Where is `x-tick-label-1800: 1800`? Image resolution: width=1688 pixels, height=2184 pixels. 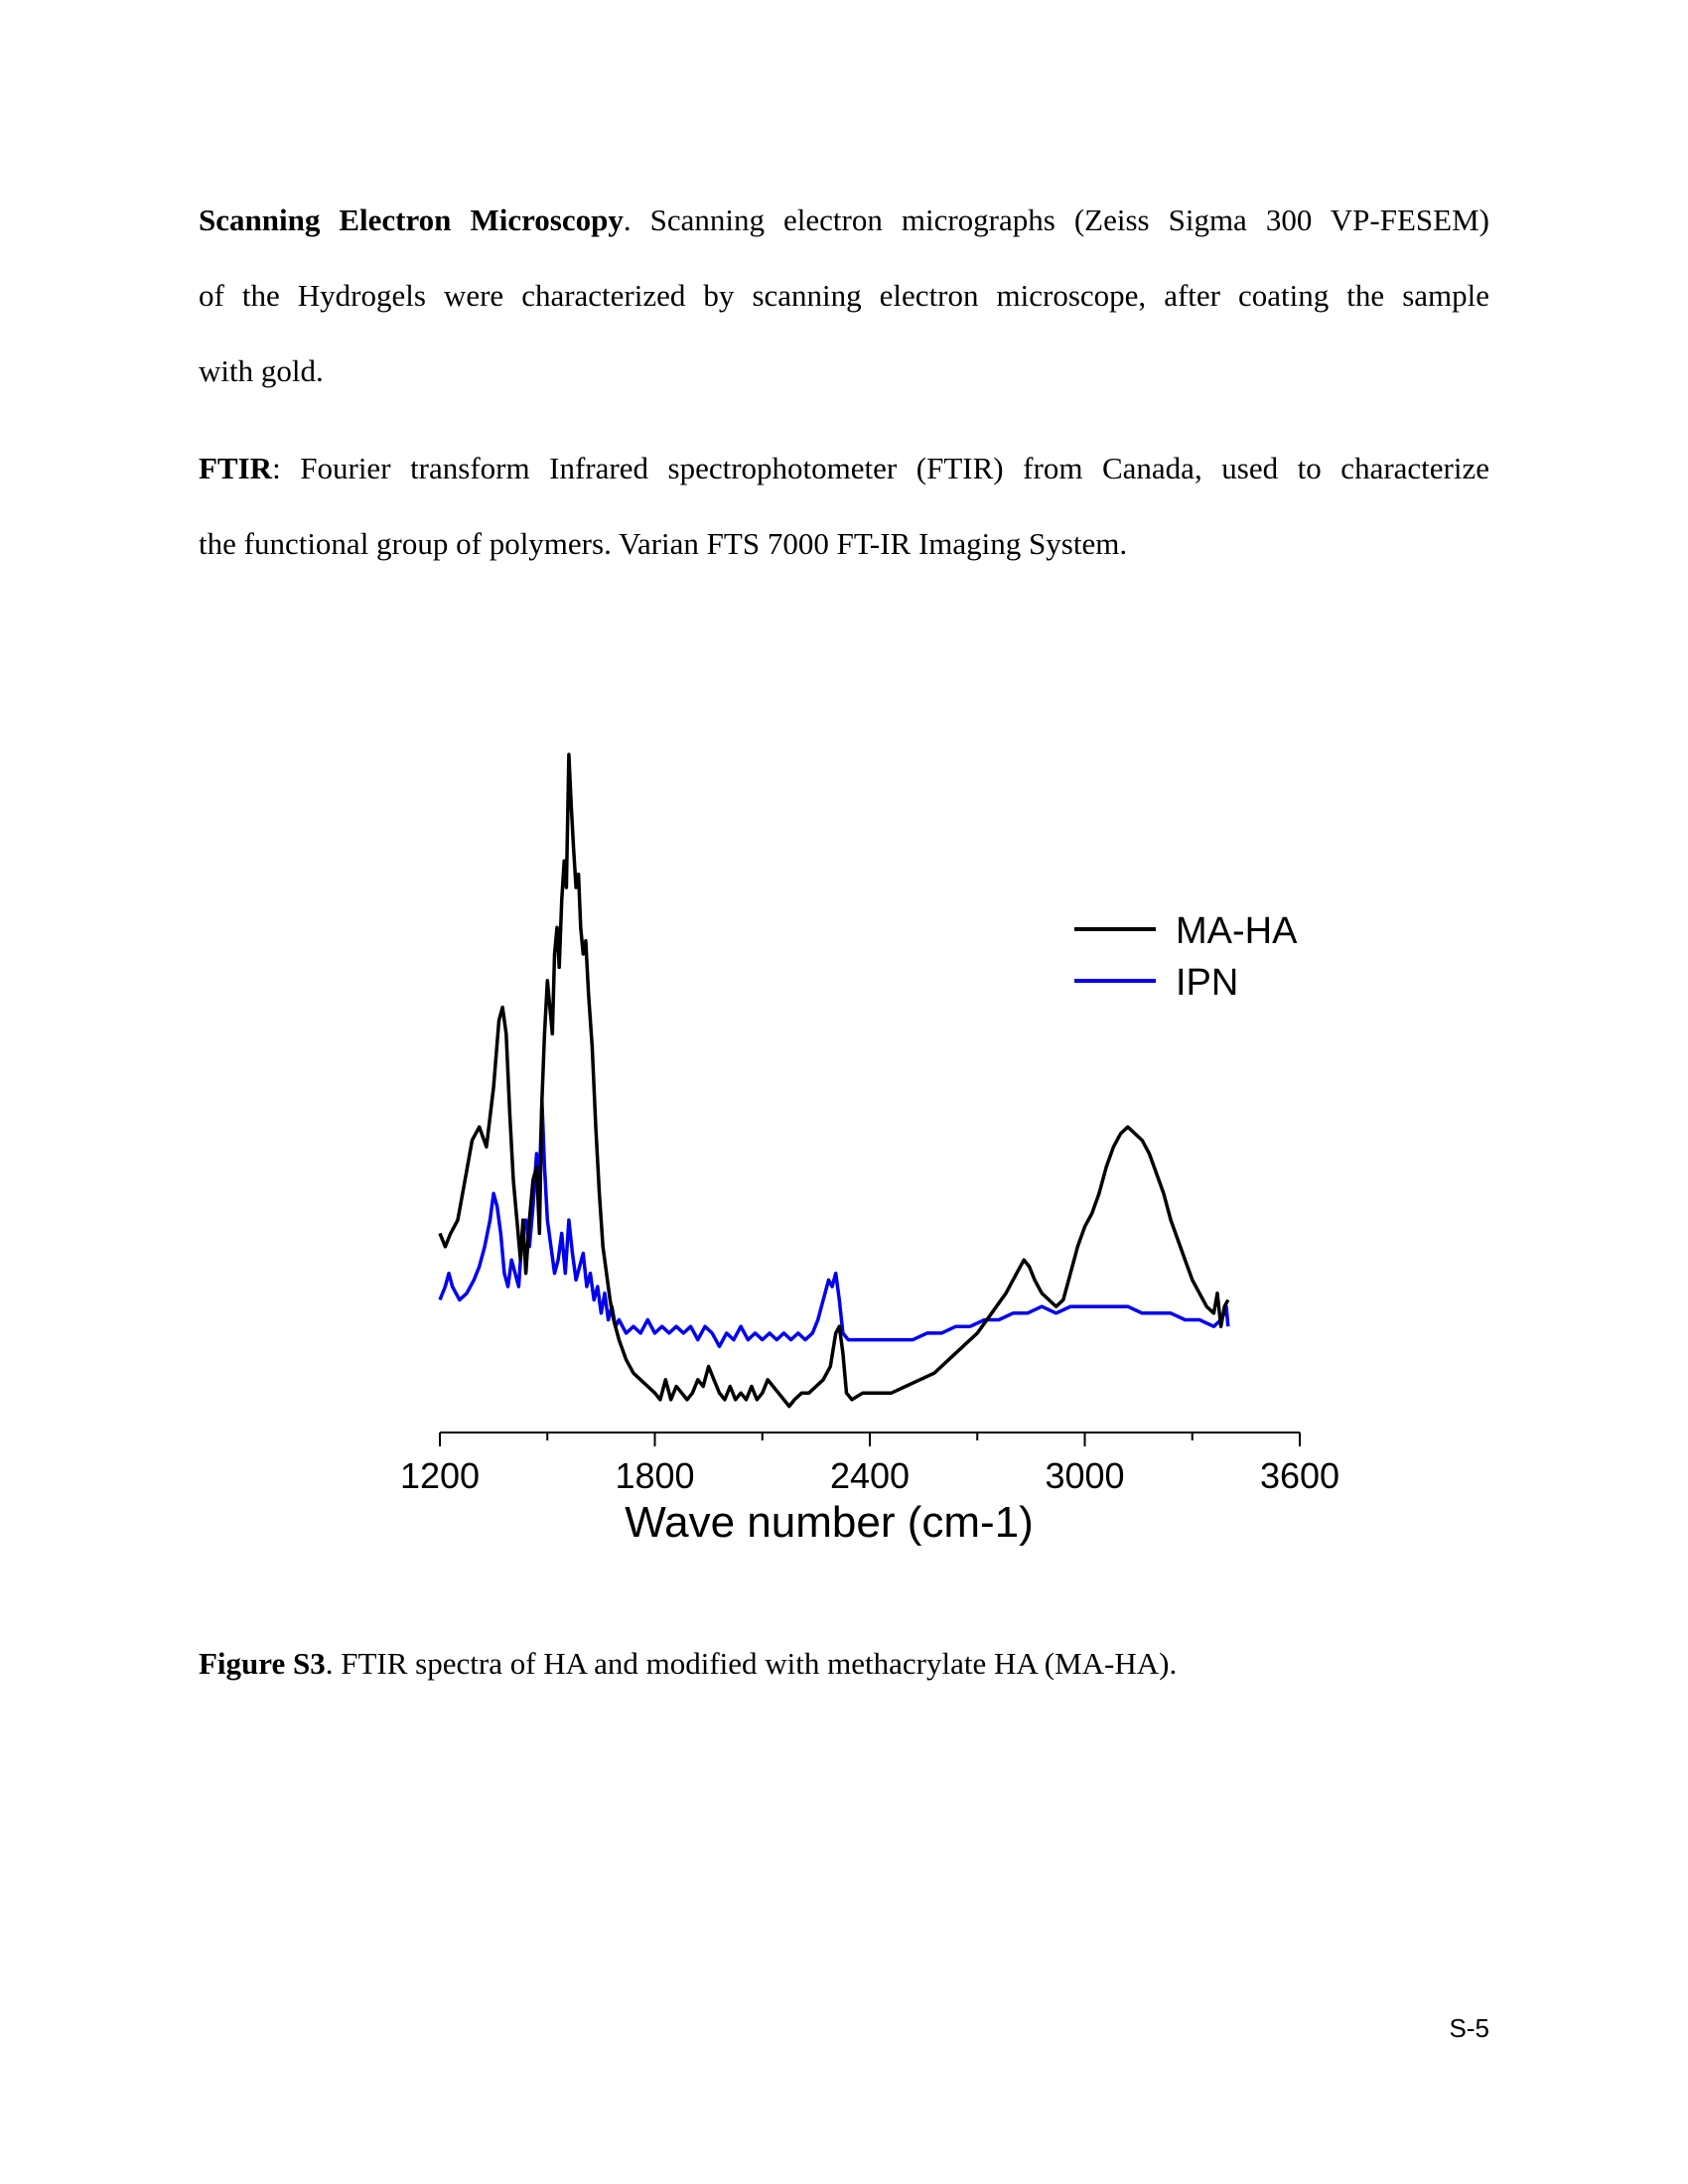 x-tick-label-1800: 1800 is located at coordinates (654, 1475).